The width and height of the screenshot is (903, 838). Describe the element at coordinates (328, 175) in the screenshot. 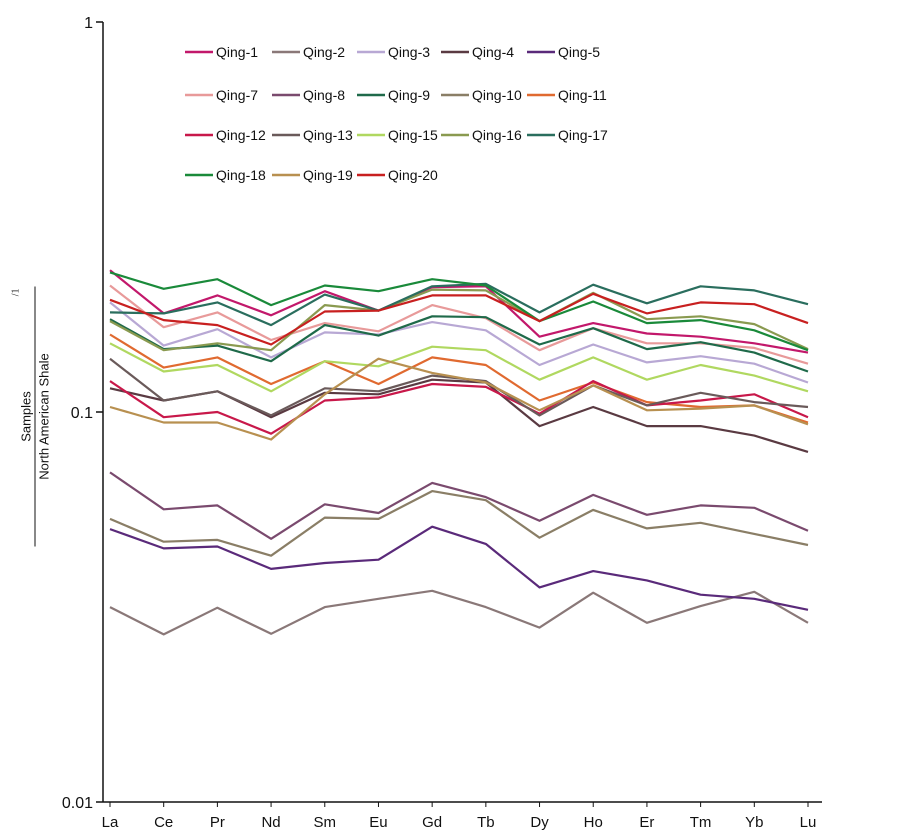

I see `legend-label: Qing-19` at that location.